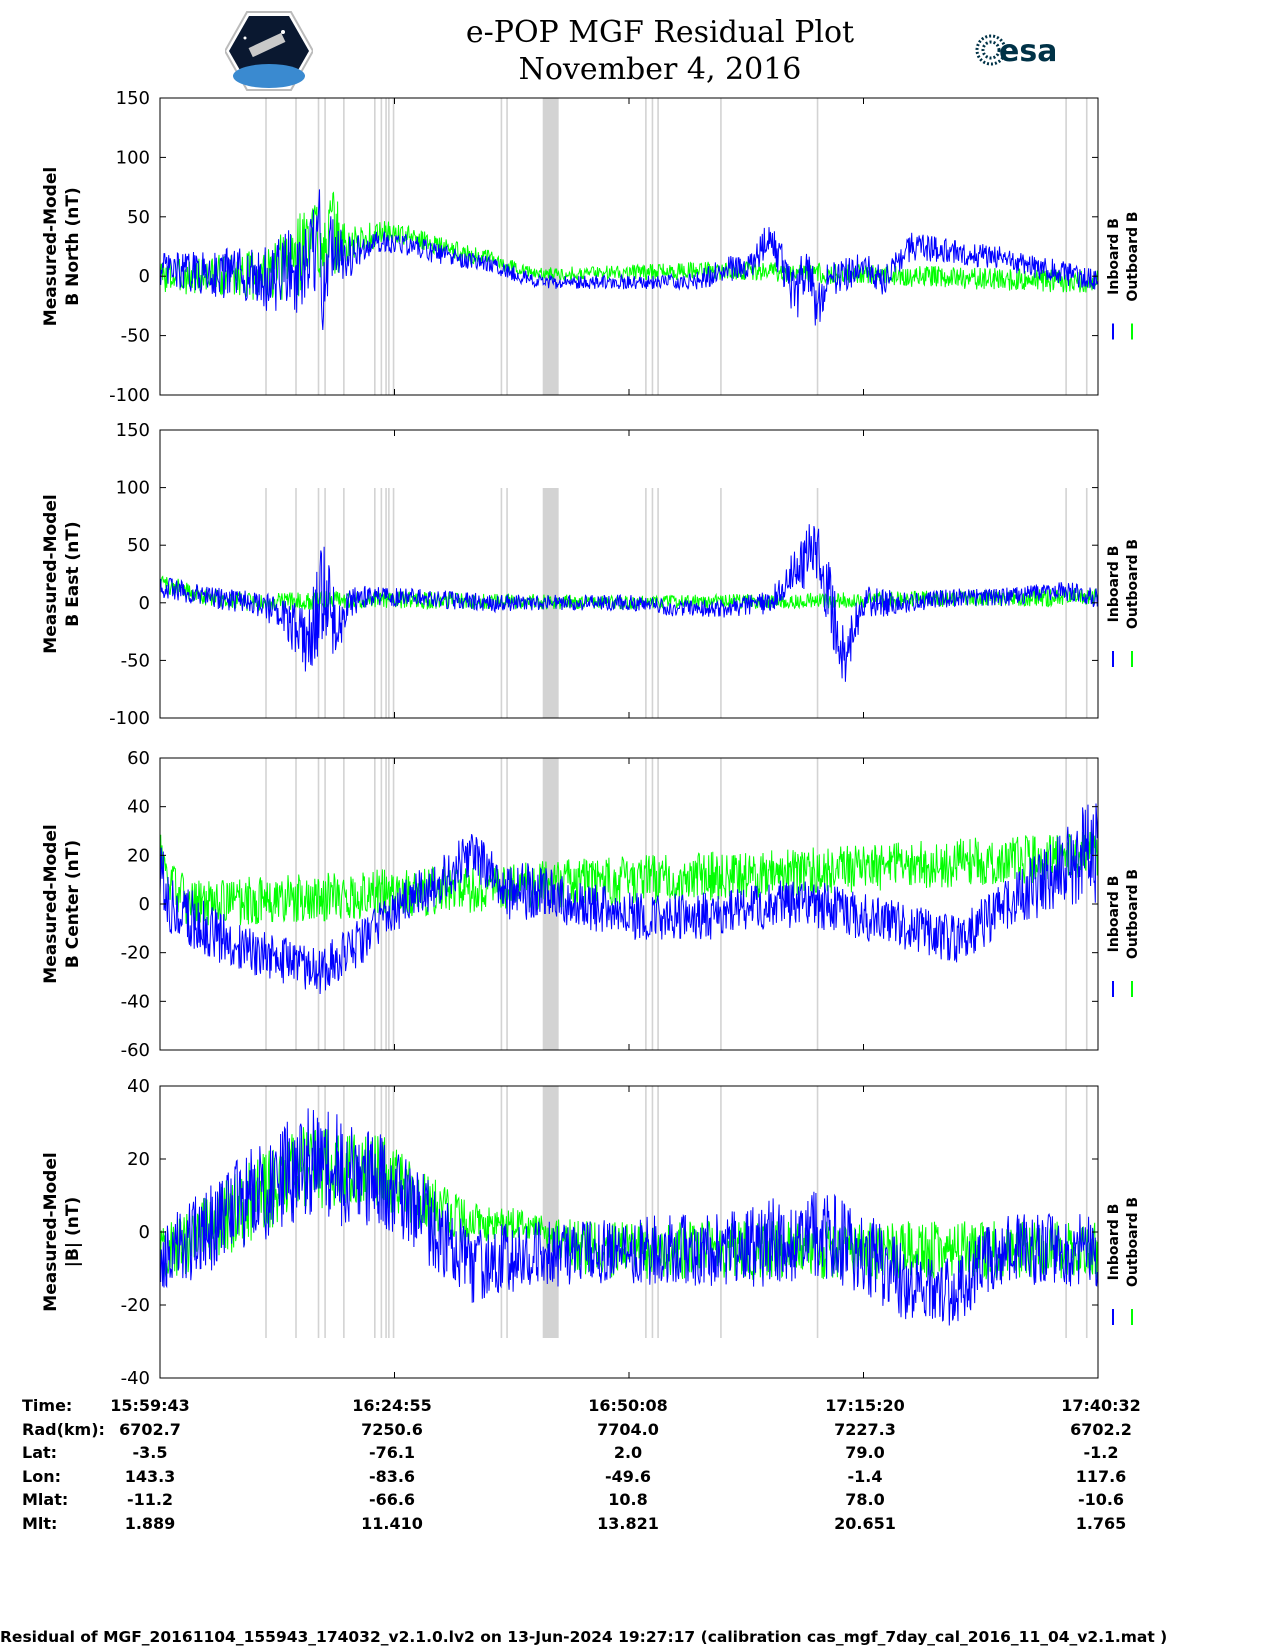 The width and height of the screenshot is (1275, 1650). I want to click on info-label: Mlat:, so click(45, 1499).